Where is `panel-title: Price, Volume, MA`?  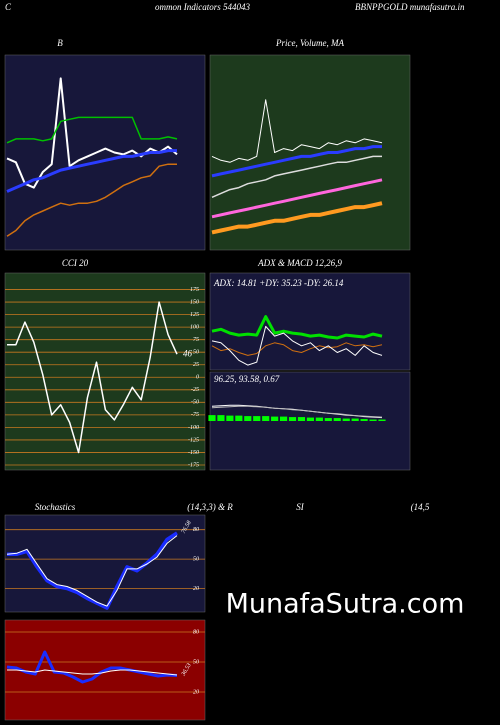
panel-title: Price, Volume, MA is located at coordinates (309, 43).